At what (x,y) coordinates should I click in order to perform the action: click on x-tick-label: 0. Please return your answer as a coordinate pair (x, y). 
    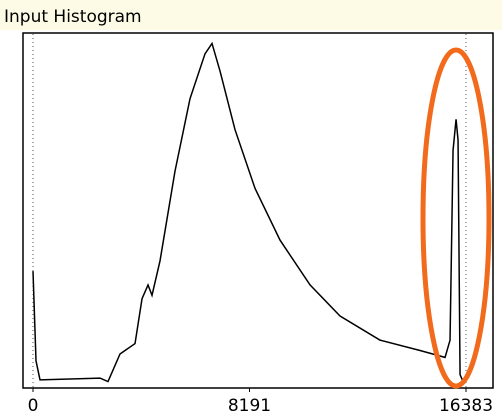
    Looking at the image, I should click on (33, 406).